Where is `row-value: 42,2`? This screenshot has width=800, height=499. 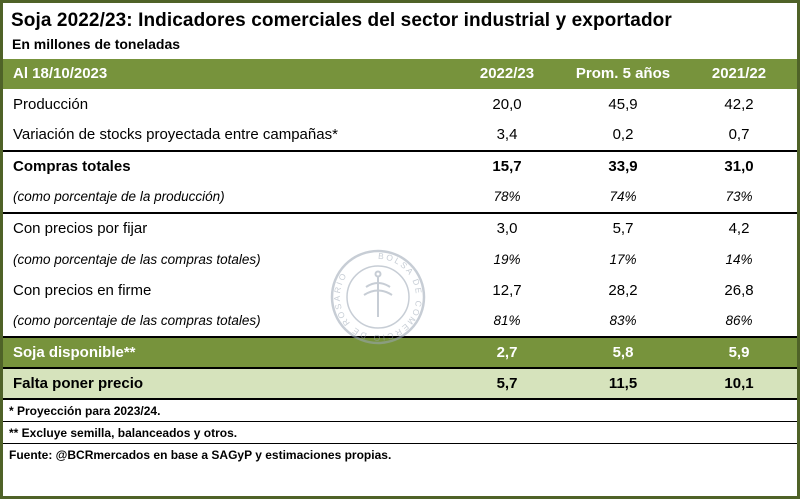
row-value: 42,2 is located at coordinates (739, 104).